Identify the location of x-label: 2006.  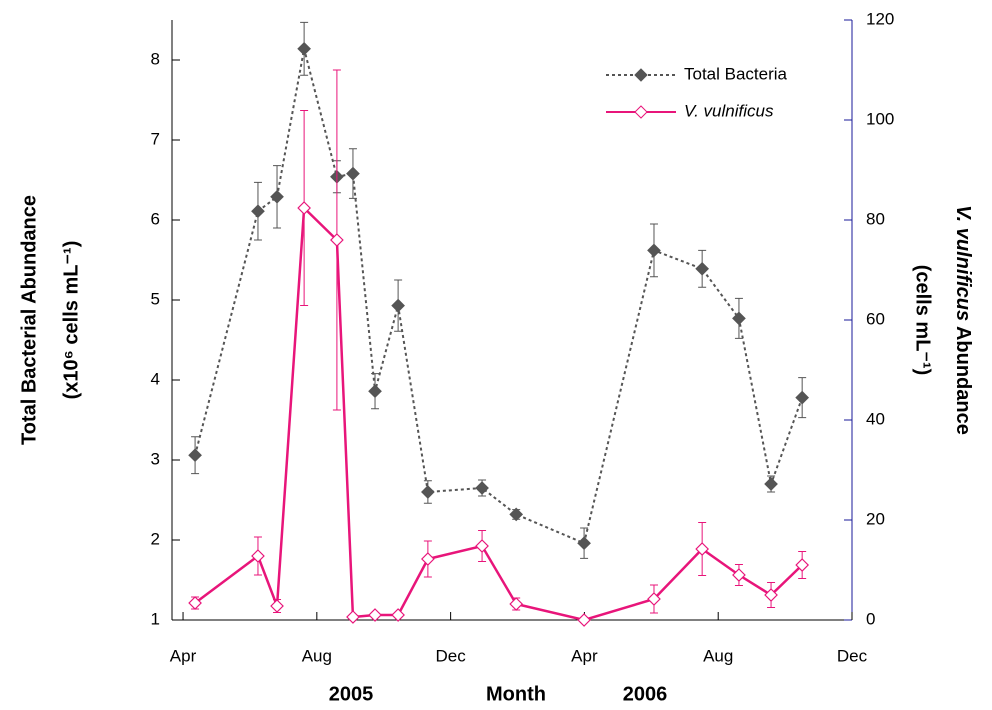
(645, 694).